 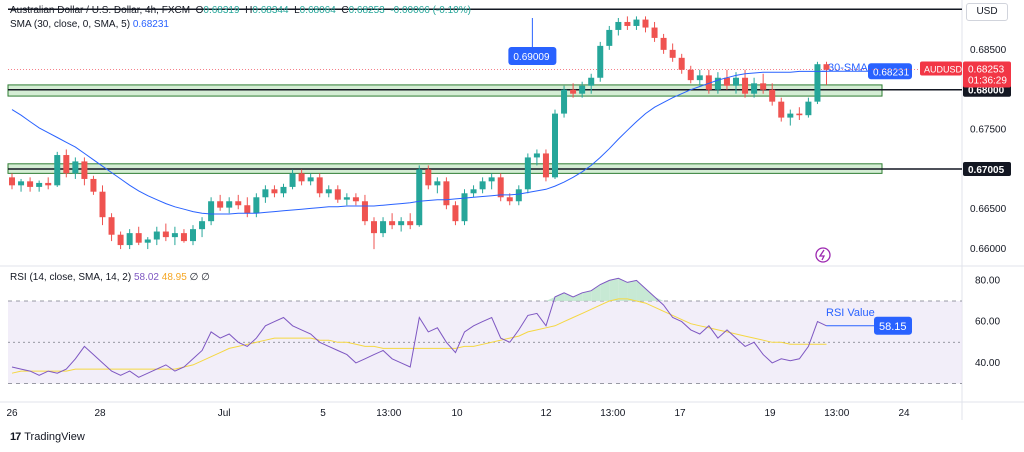 What do you see at coordinates (986, 70) in the screenshot?
I see `last-price-label: 0.68253` at bounding box center [986, 70].